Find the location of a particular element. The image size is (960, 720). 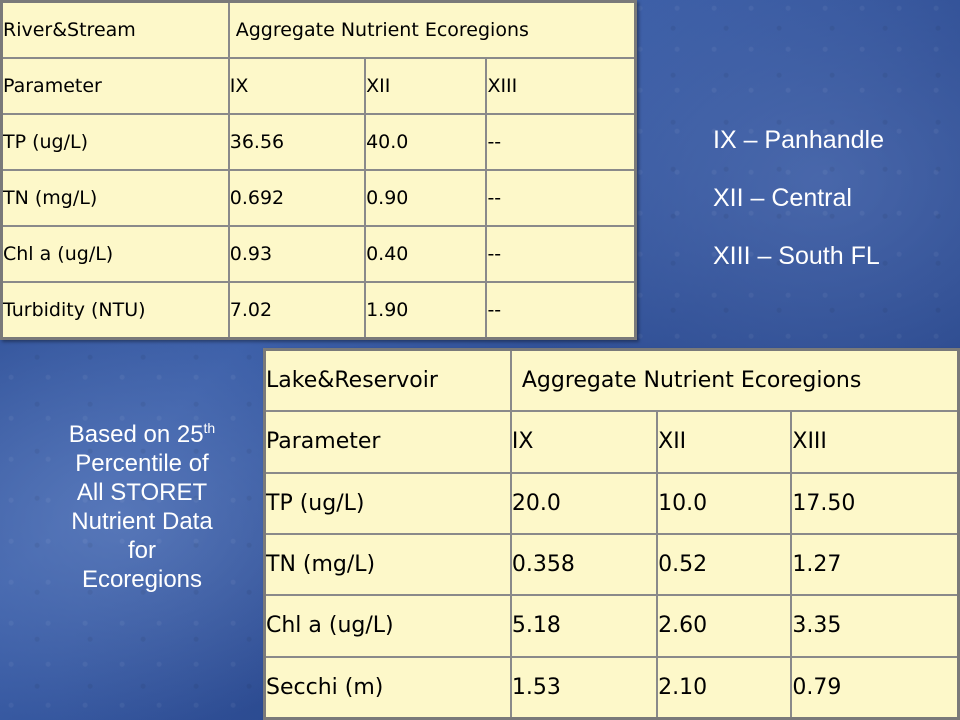

table-row: Chl a (ug/L) 5.18 2.60 3.35 is located at coordinates (611, 626).